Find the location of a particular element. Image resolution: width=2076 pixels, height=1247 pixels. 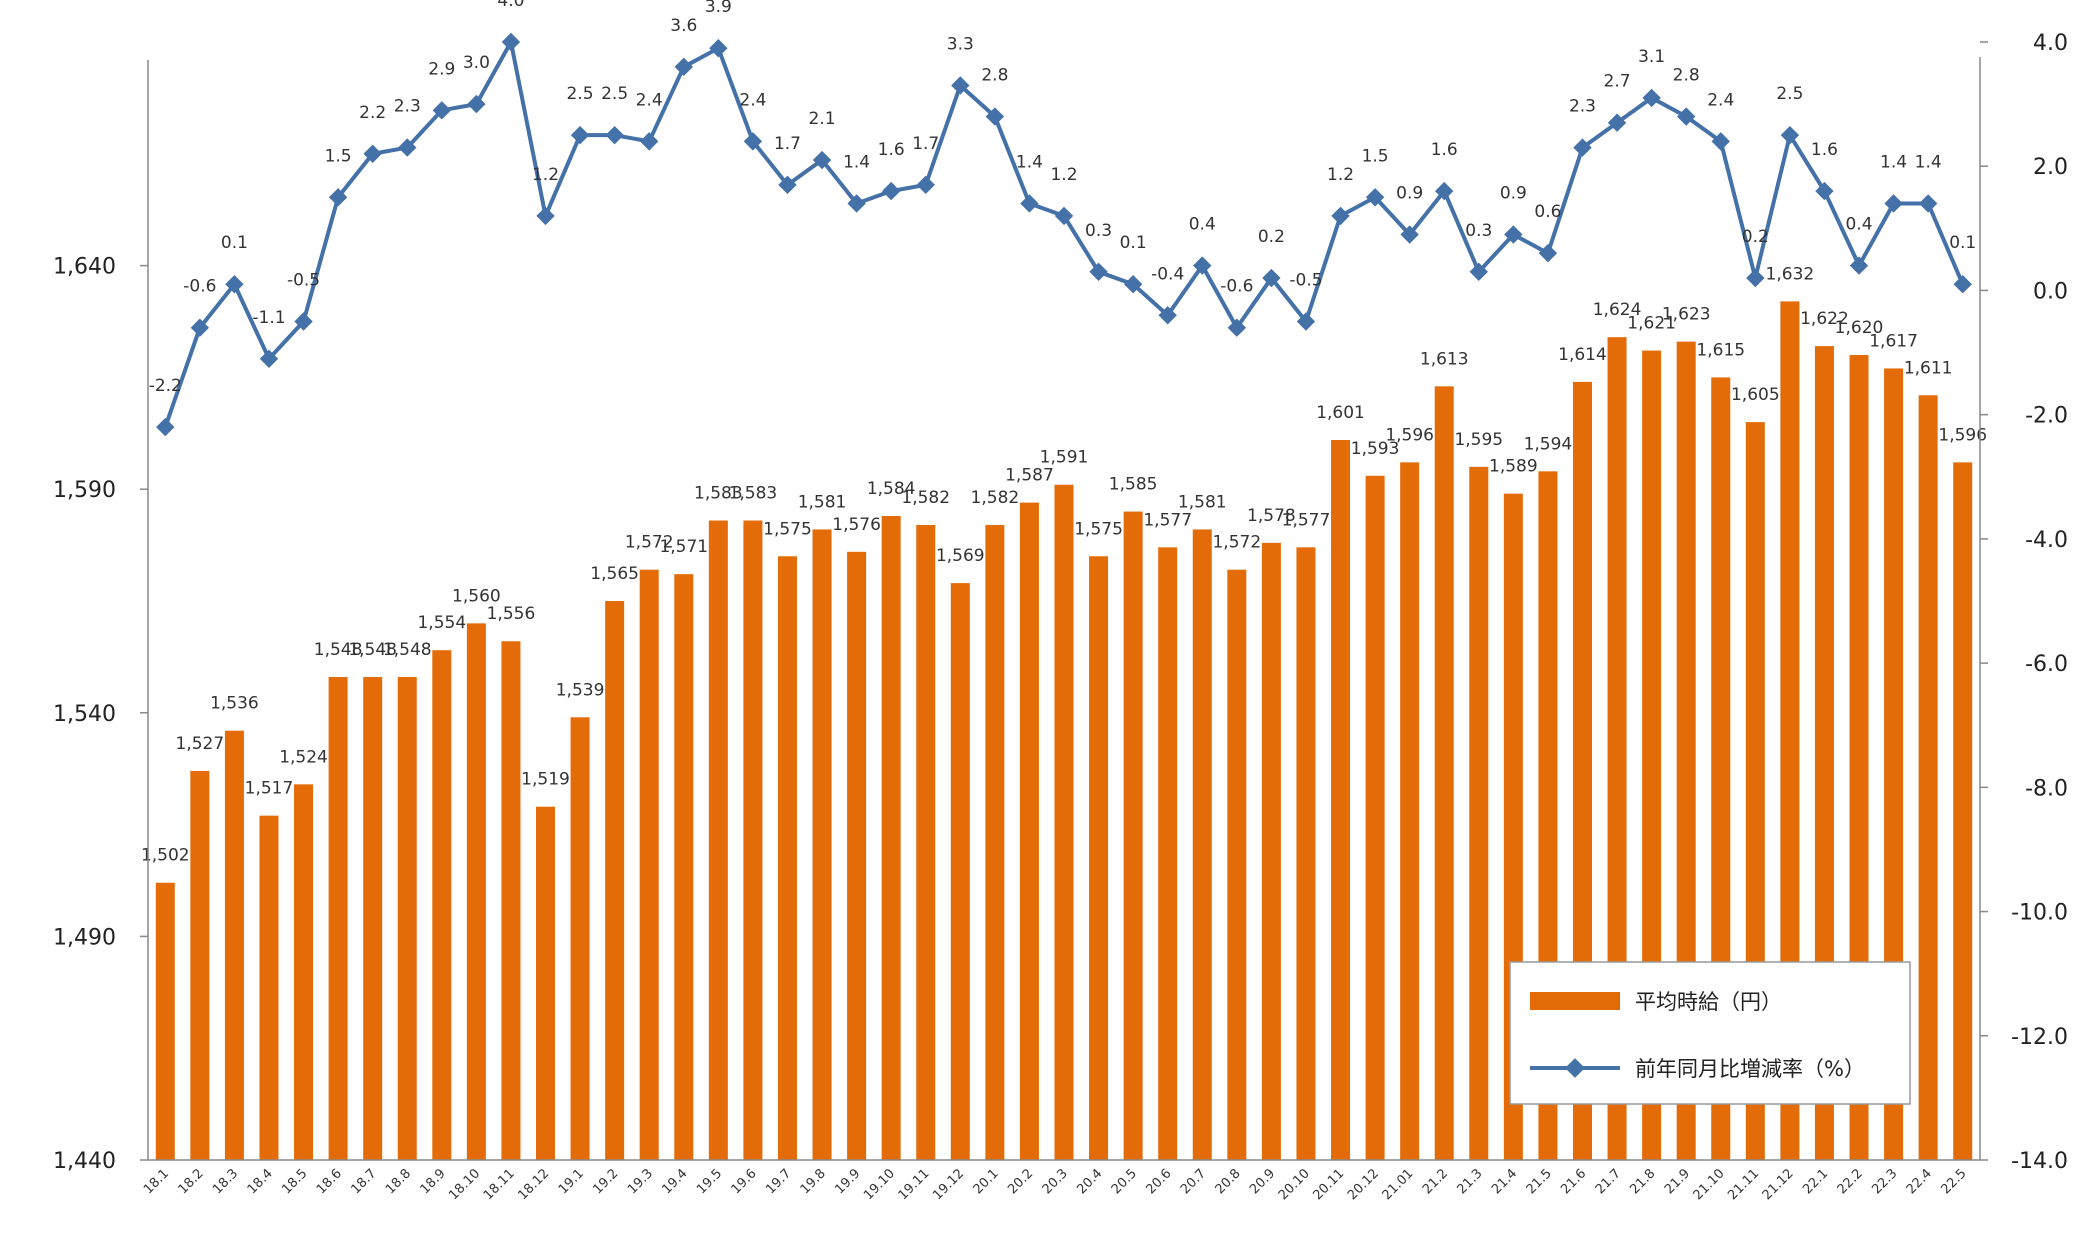

pct-value-label: 2.4 is located at coordinates (752, 100).